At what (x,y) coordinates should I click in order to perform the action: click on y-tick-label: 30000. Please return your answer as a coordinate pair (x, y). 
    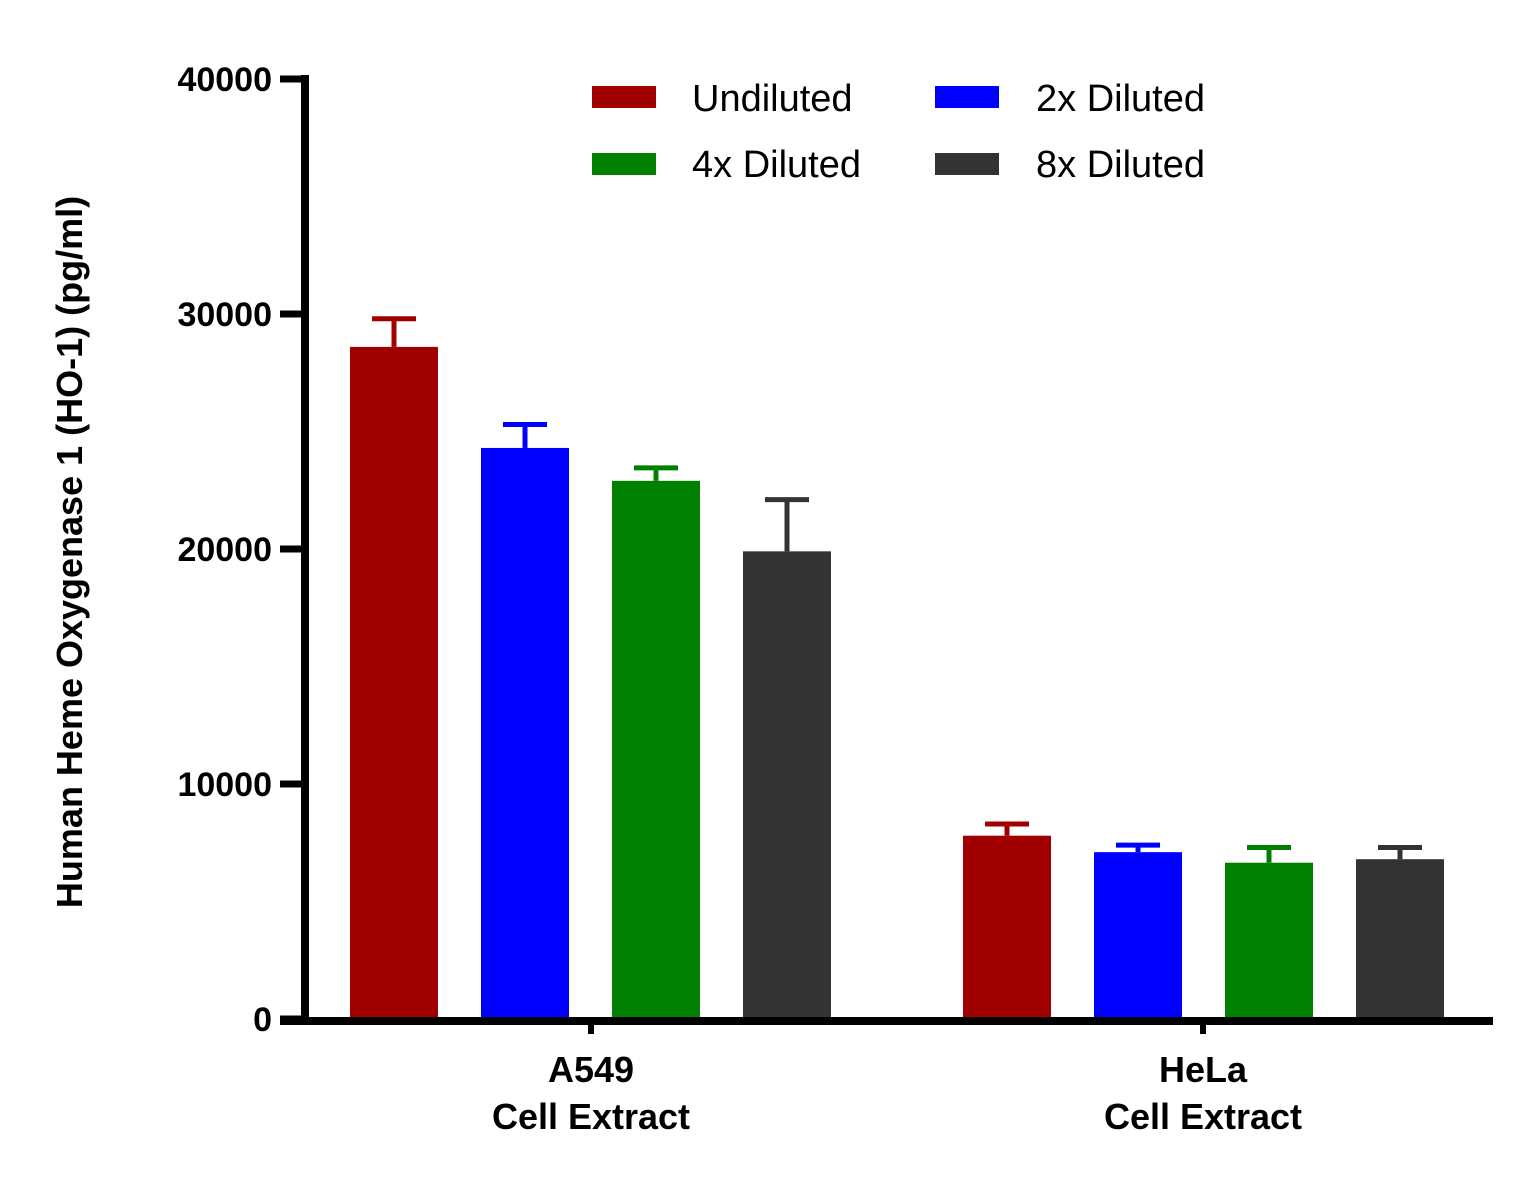
    Looking at the image, I should click on (224, 315).